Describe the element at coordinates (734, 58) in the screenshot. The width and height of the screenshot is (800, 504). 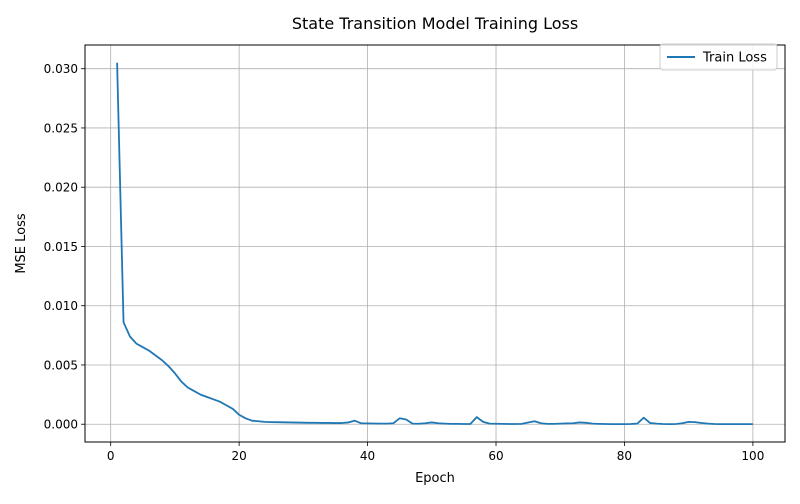
I see `legend-label-train-loss: Train Loss` at that location.